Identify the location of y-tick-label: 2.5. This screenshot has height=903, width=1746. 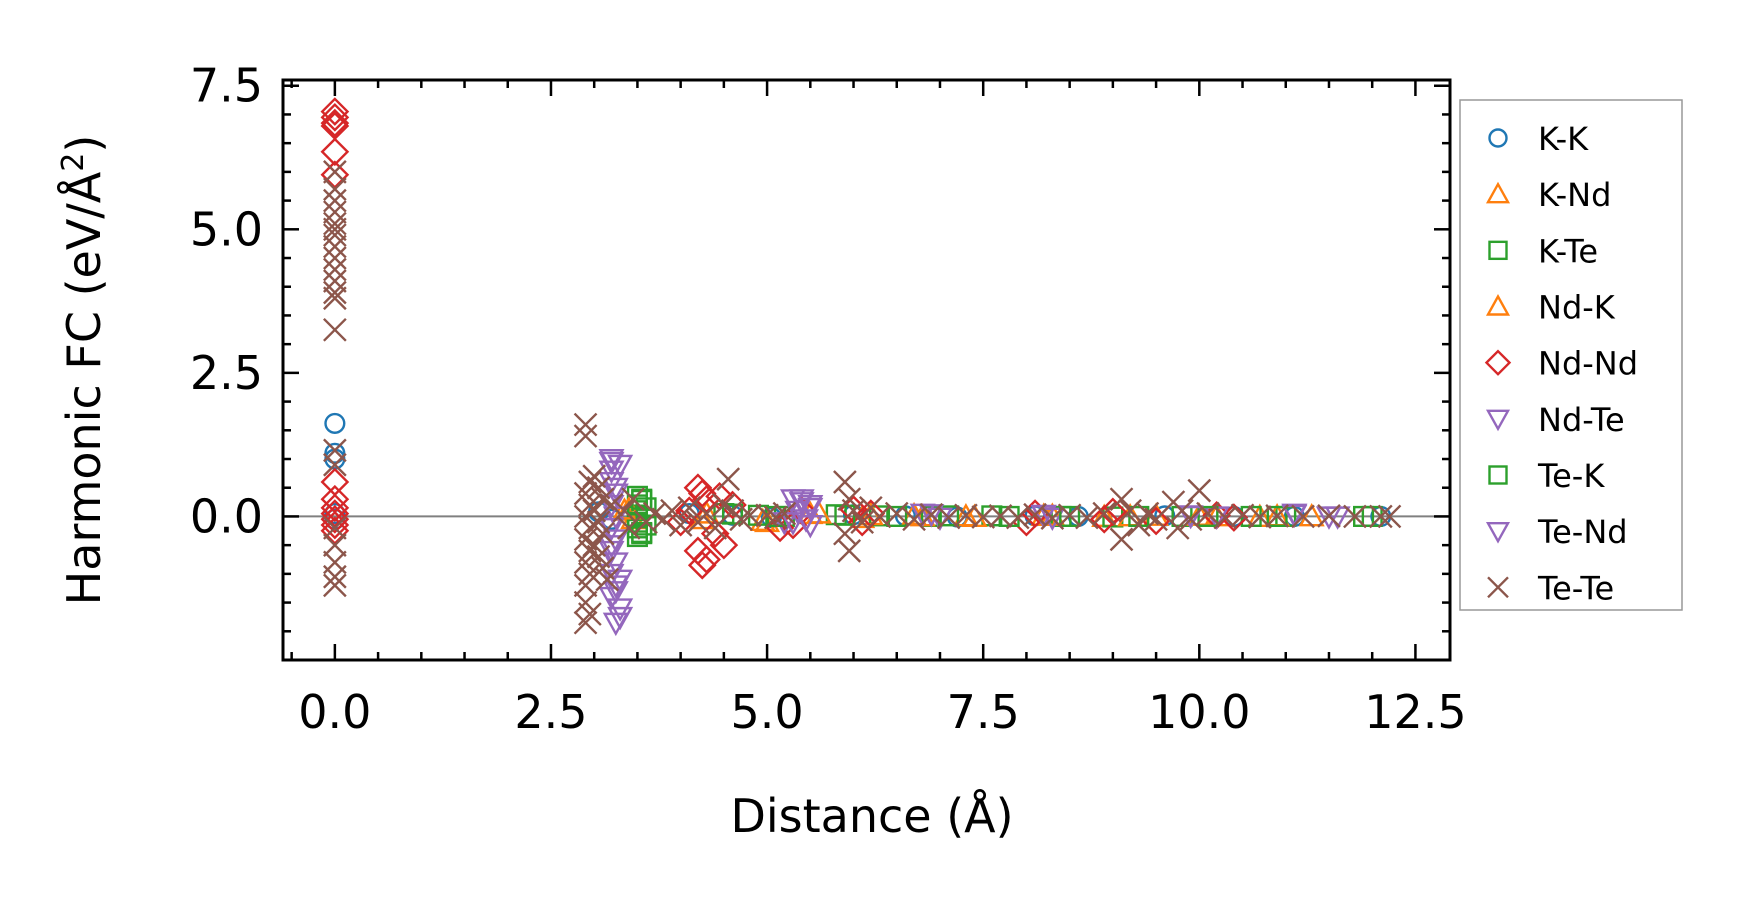
(226, 373).